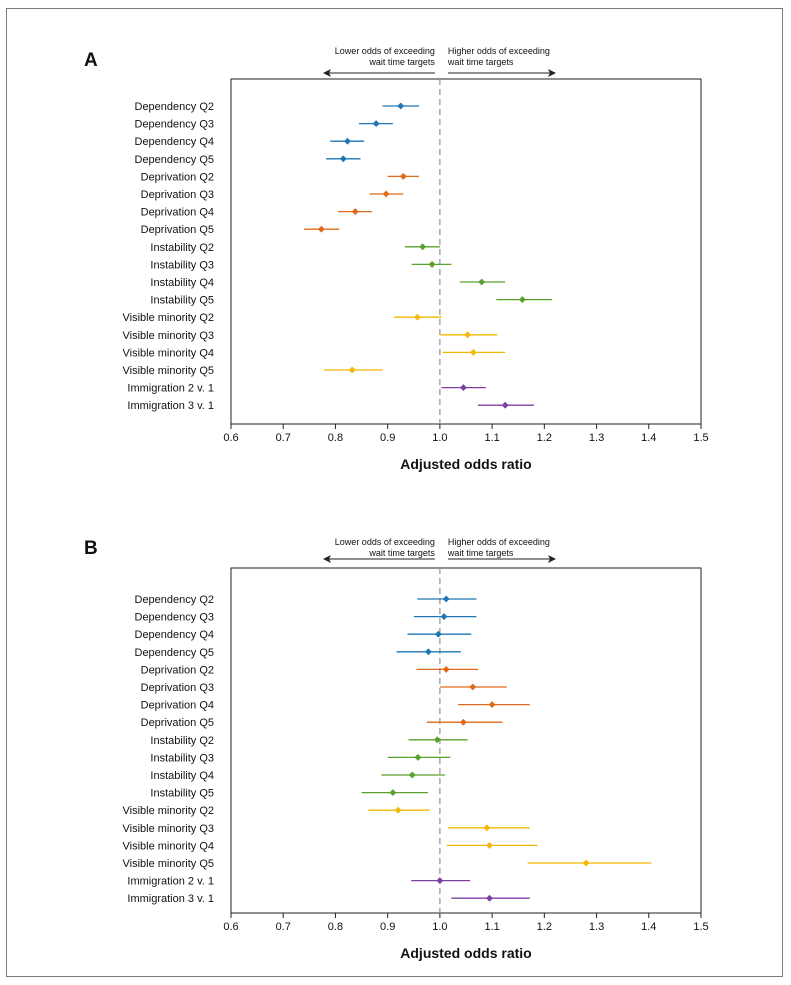  What do you see at coordinates (91, 548) in the screenshot?
I see `panel-b-letter: B` at bounding box center [91, 548].